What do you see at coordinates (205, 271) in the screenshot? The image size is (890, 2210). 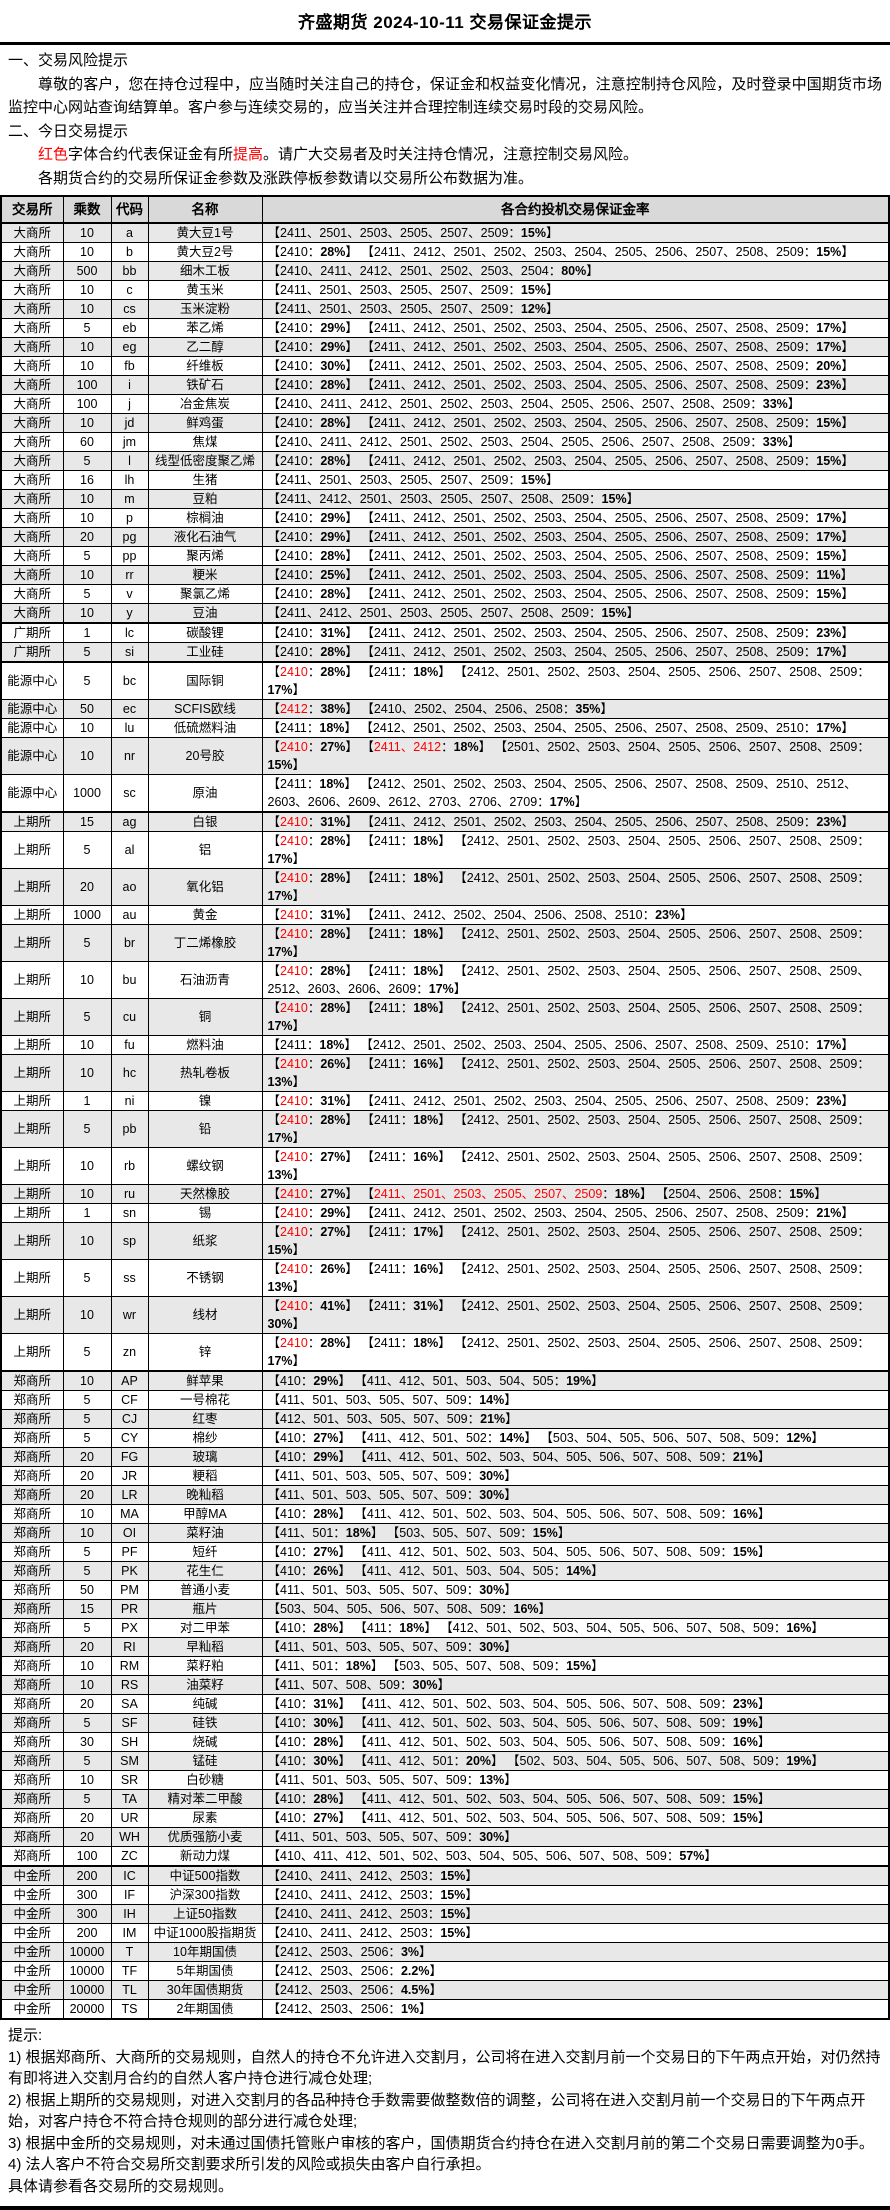 I see `name-cell: 细木工板` at bounding box center [205, 271].